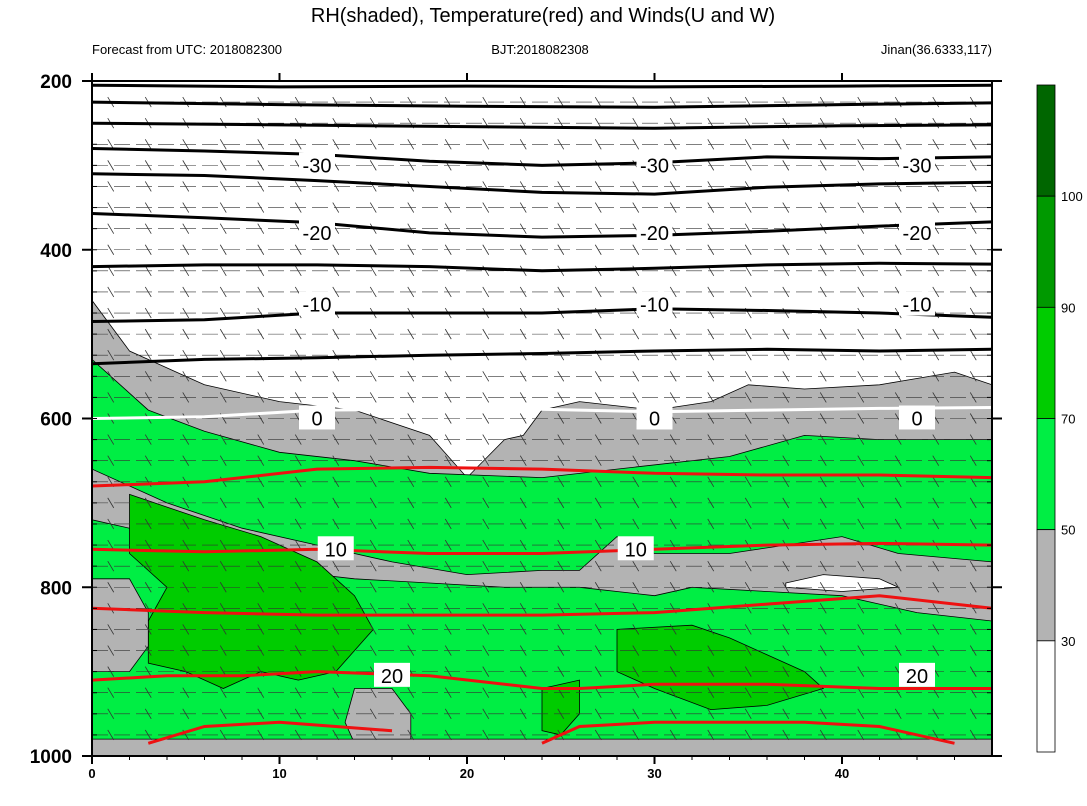 The image size is (1087, 806). Describe the element at coordinates (542, 125) in the screenshot. I see `isotherm-line` at that location.